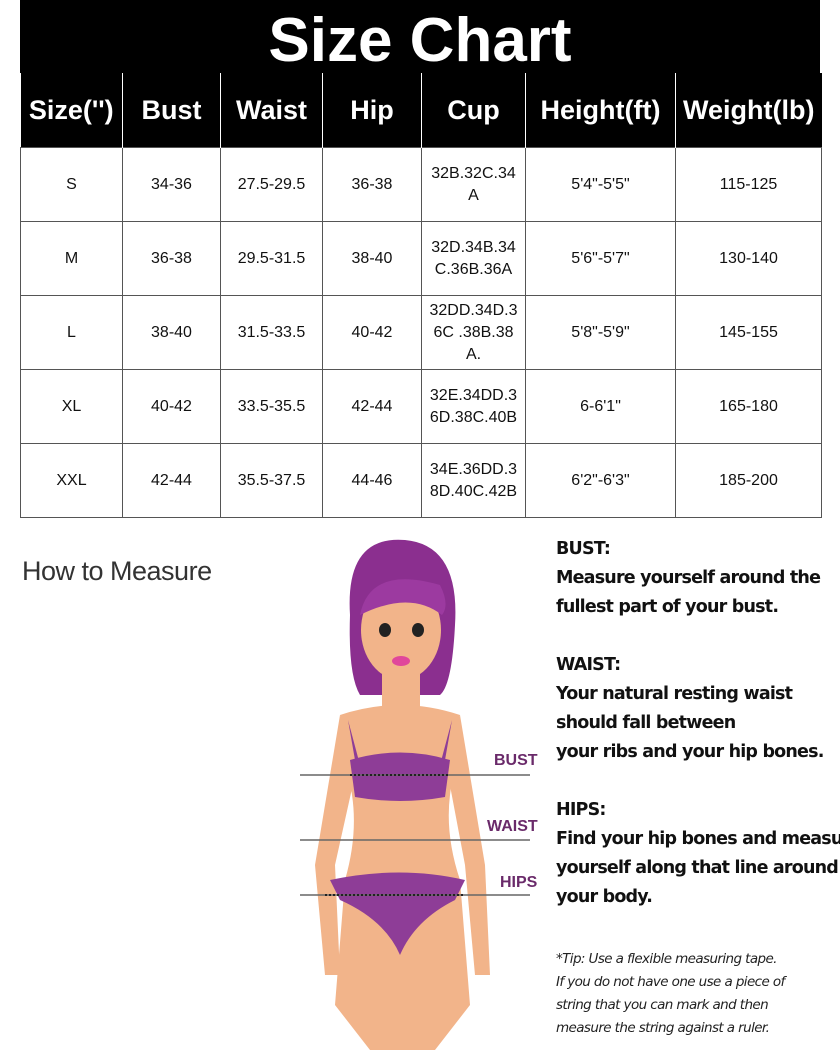  I want to click on table-cell: 5'6"-5'7", so click(600, 258).